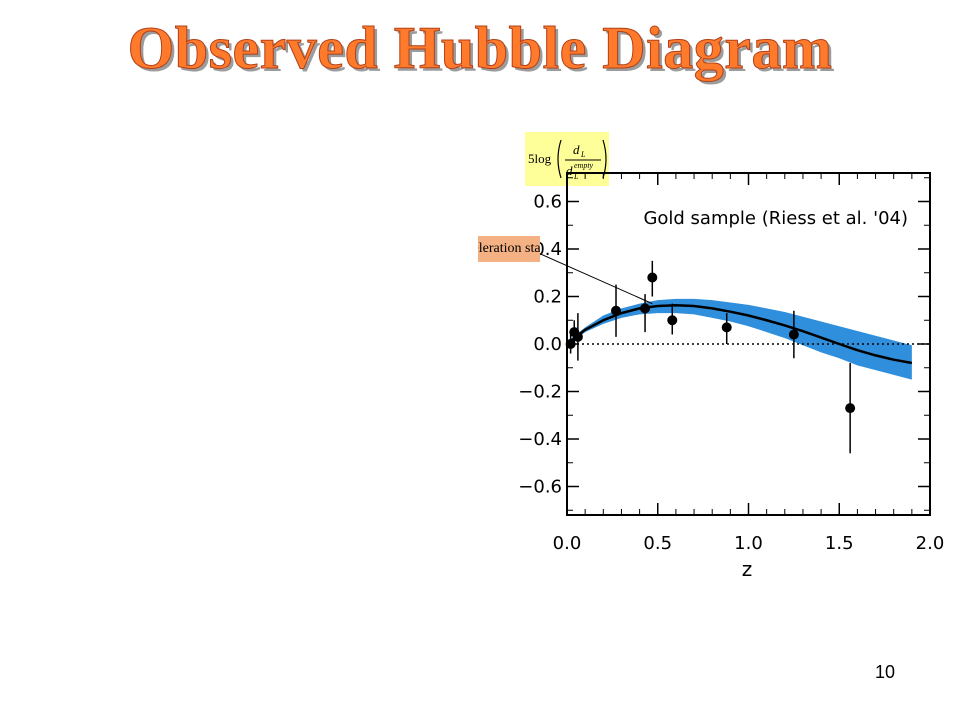 This screenshot has width=960, height=720. What do you see at coordinates (584, 165) in the screenshot?
I see `formula-denominator-sup: empty` at bounding box center [584, 165].